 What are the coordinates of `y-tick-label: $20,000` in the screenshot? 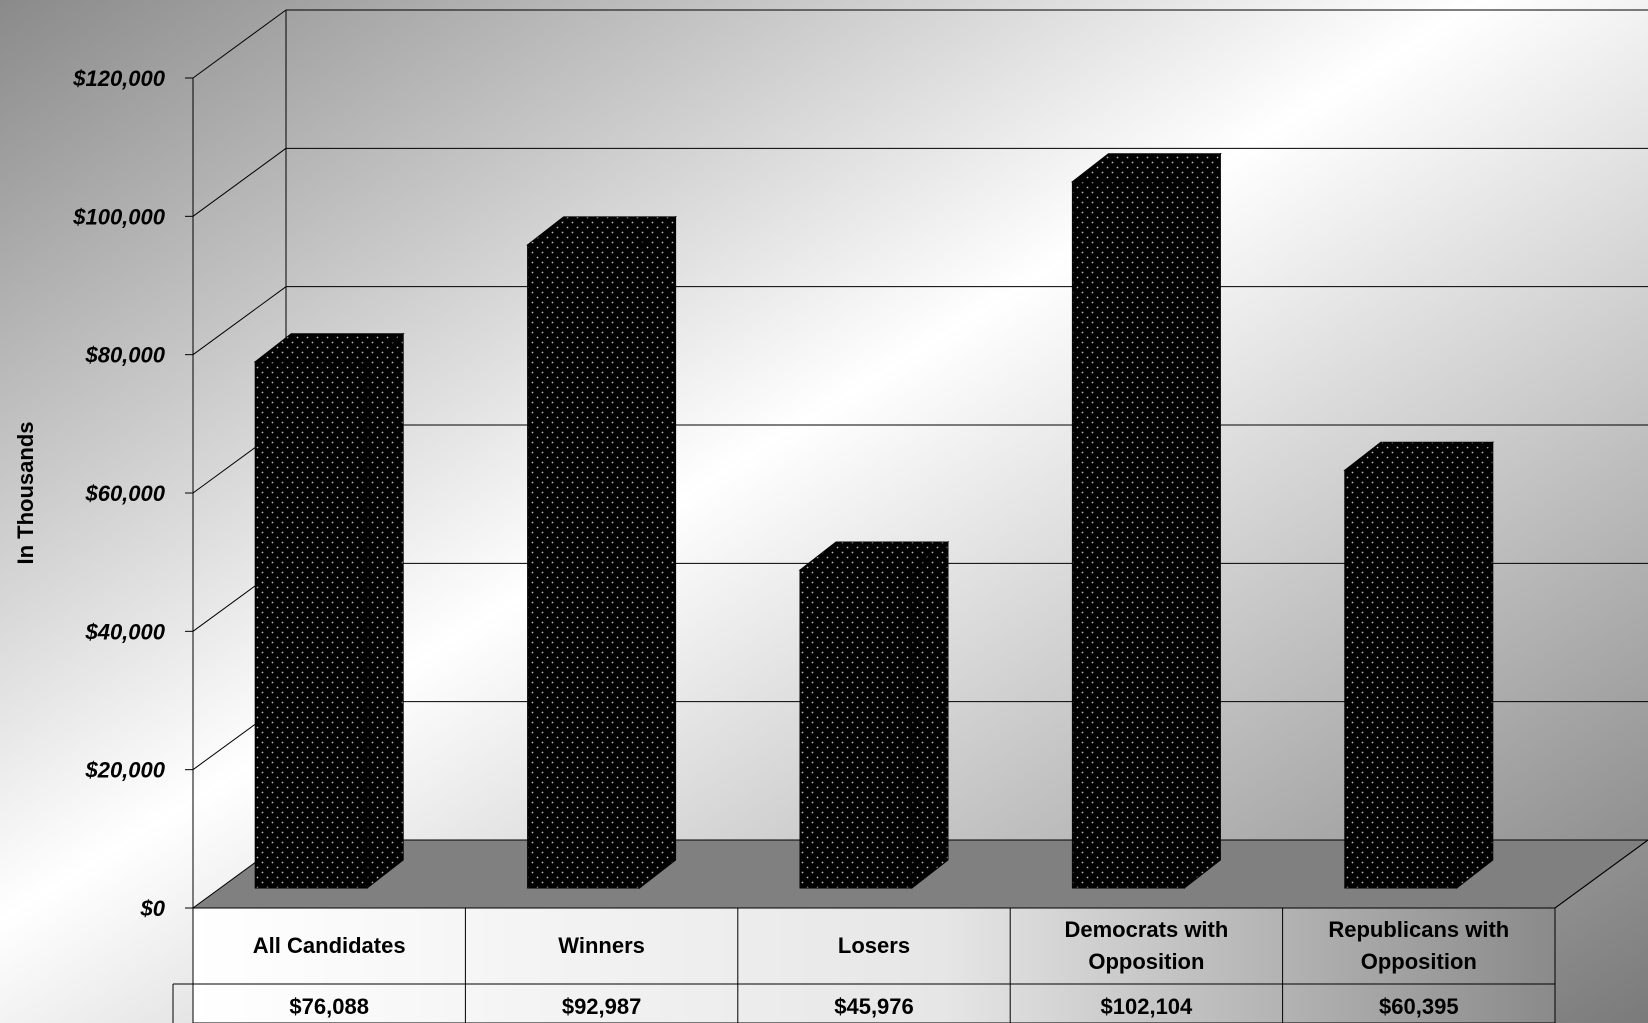 It's located at (124, 770).